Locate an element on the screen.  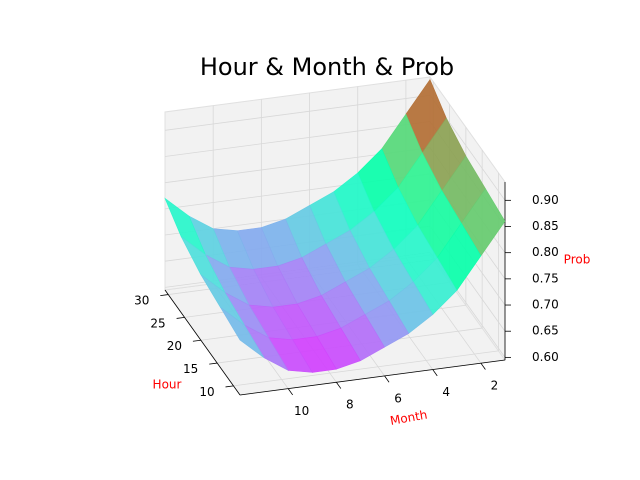
y-axis-label: Hour is located at coordinates (167, 385).